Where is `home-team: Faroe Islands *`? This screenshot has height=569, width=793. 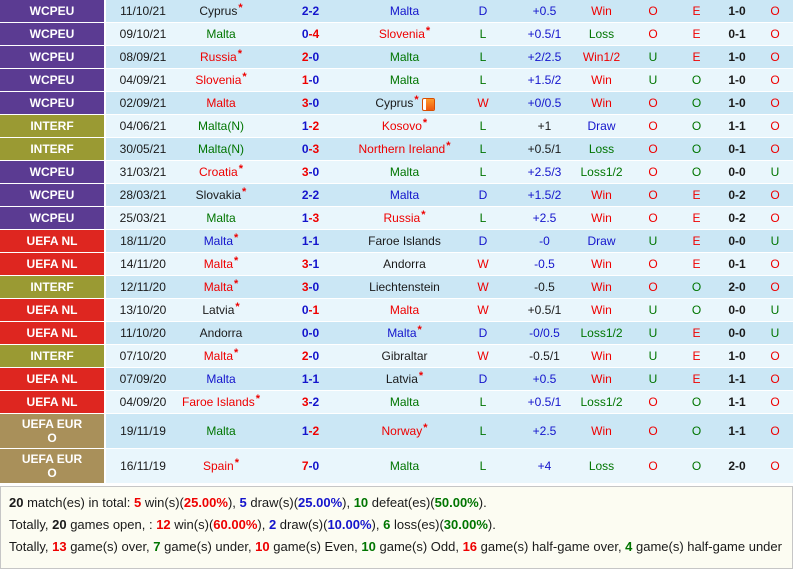 home-team: Faroe Islands * is located at coordinates (221, 402).